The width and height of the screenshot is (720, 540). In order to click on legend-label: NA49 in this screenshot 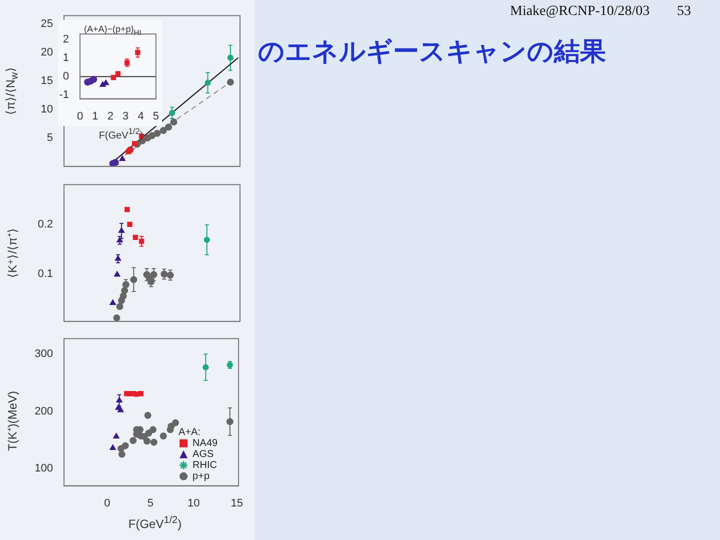, I will do `click(205, 444)`.